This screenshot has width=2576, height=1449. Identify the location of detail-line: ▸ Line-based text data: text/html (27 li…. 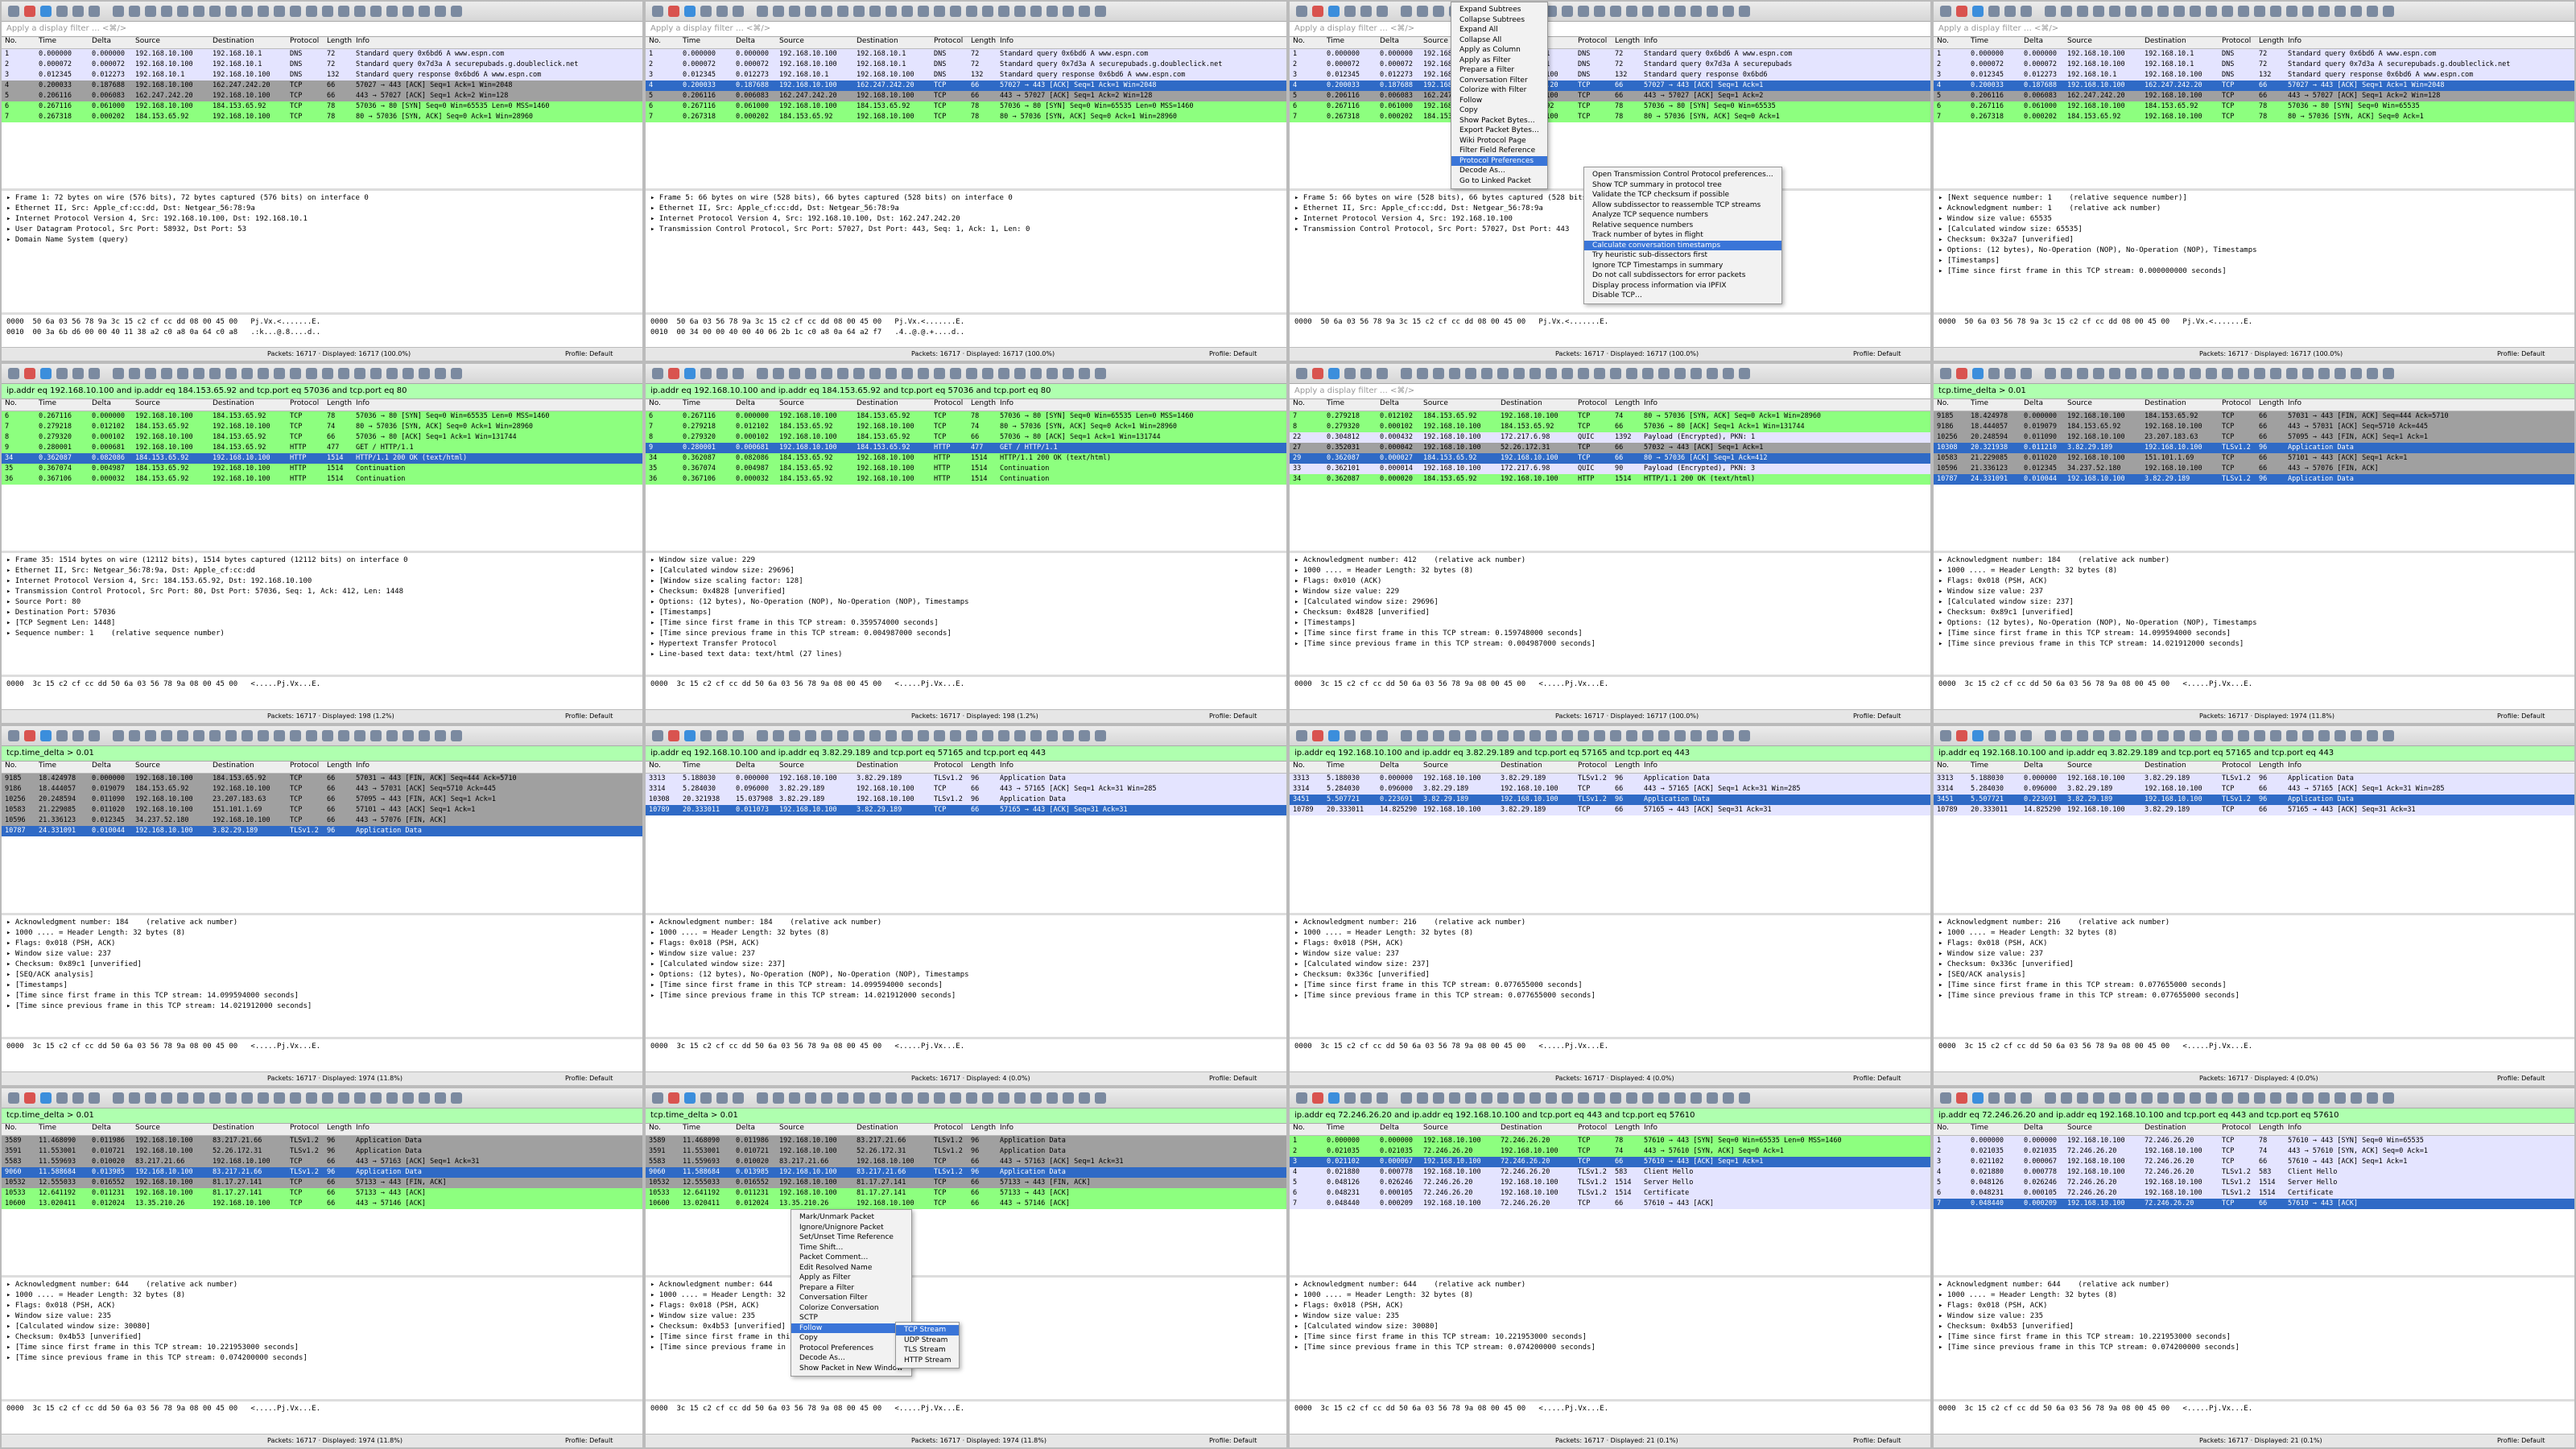
(746, 654).